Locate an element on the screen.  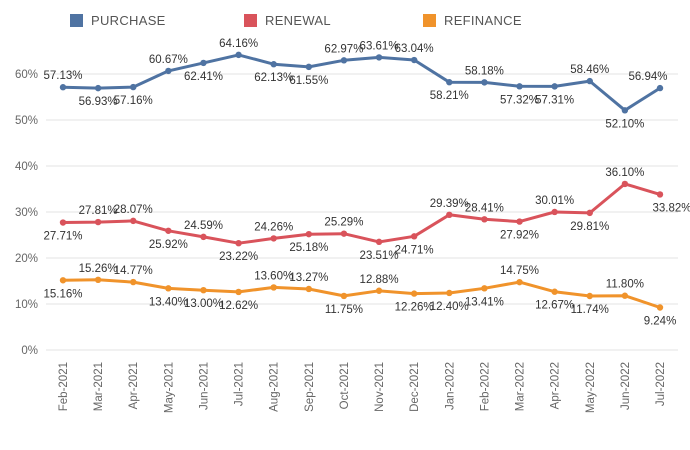
x-tick-label: Aug-2021 is located at coordinates (275, 387).